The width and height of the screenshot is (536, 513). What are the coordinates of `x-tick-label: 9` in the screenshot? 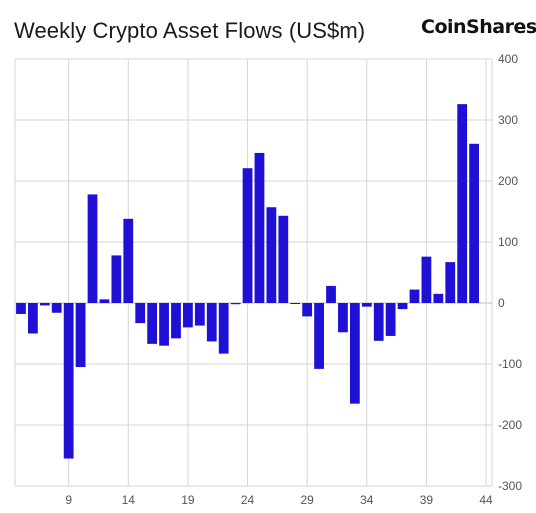 It's located at (68, 500).